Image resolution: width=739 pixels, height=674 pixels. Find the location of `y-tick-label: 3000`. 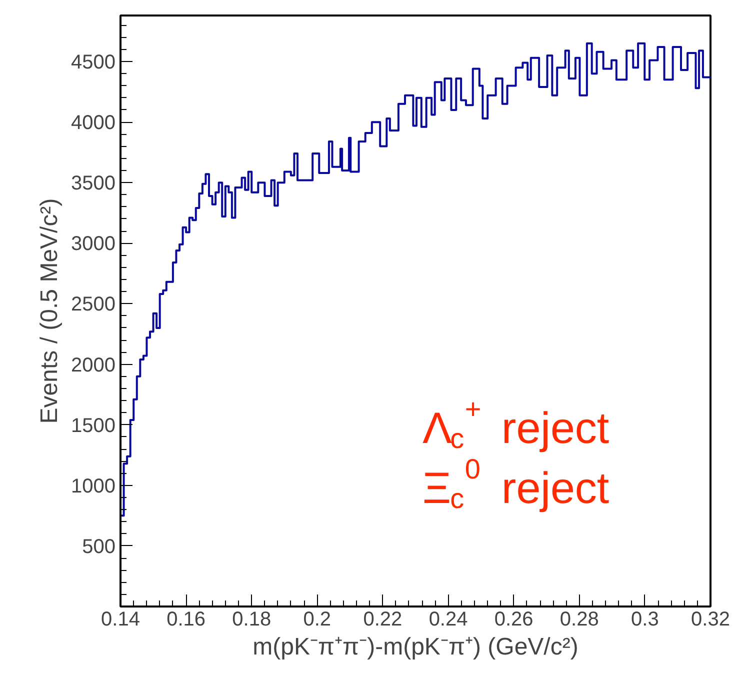

y-tick-label: 3000 is located at coordinates (93, 244).